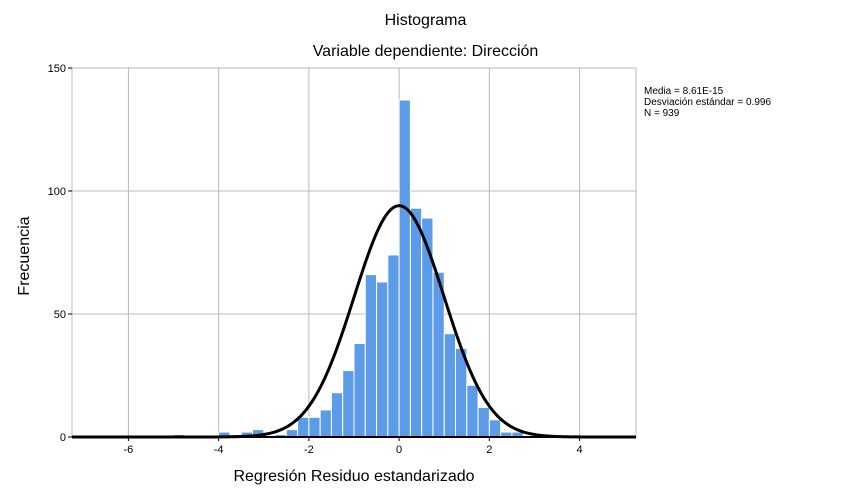 The image size is (851, 501). Describe the element at coordinates (57, 69) in the screenshot. I see `y-tick-label: 150` at that location.